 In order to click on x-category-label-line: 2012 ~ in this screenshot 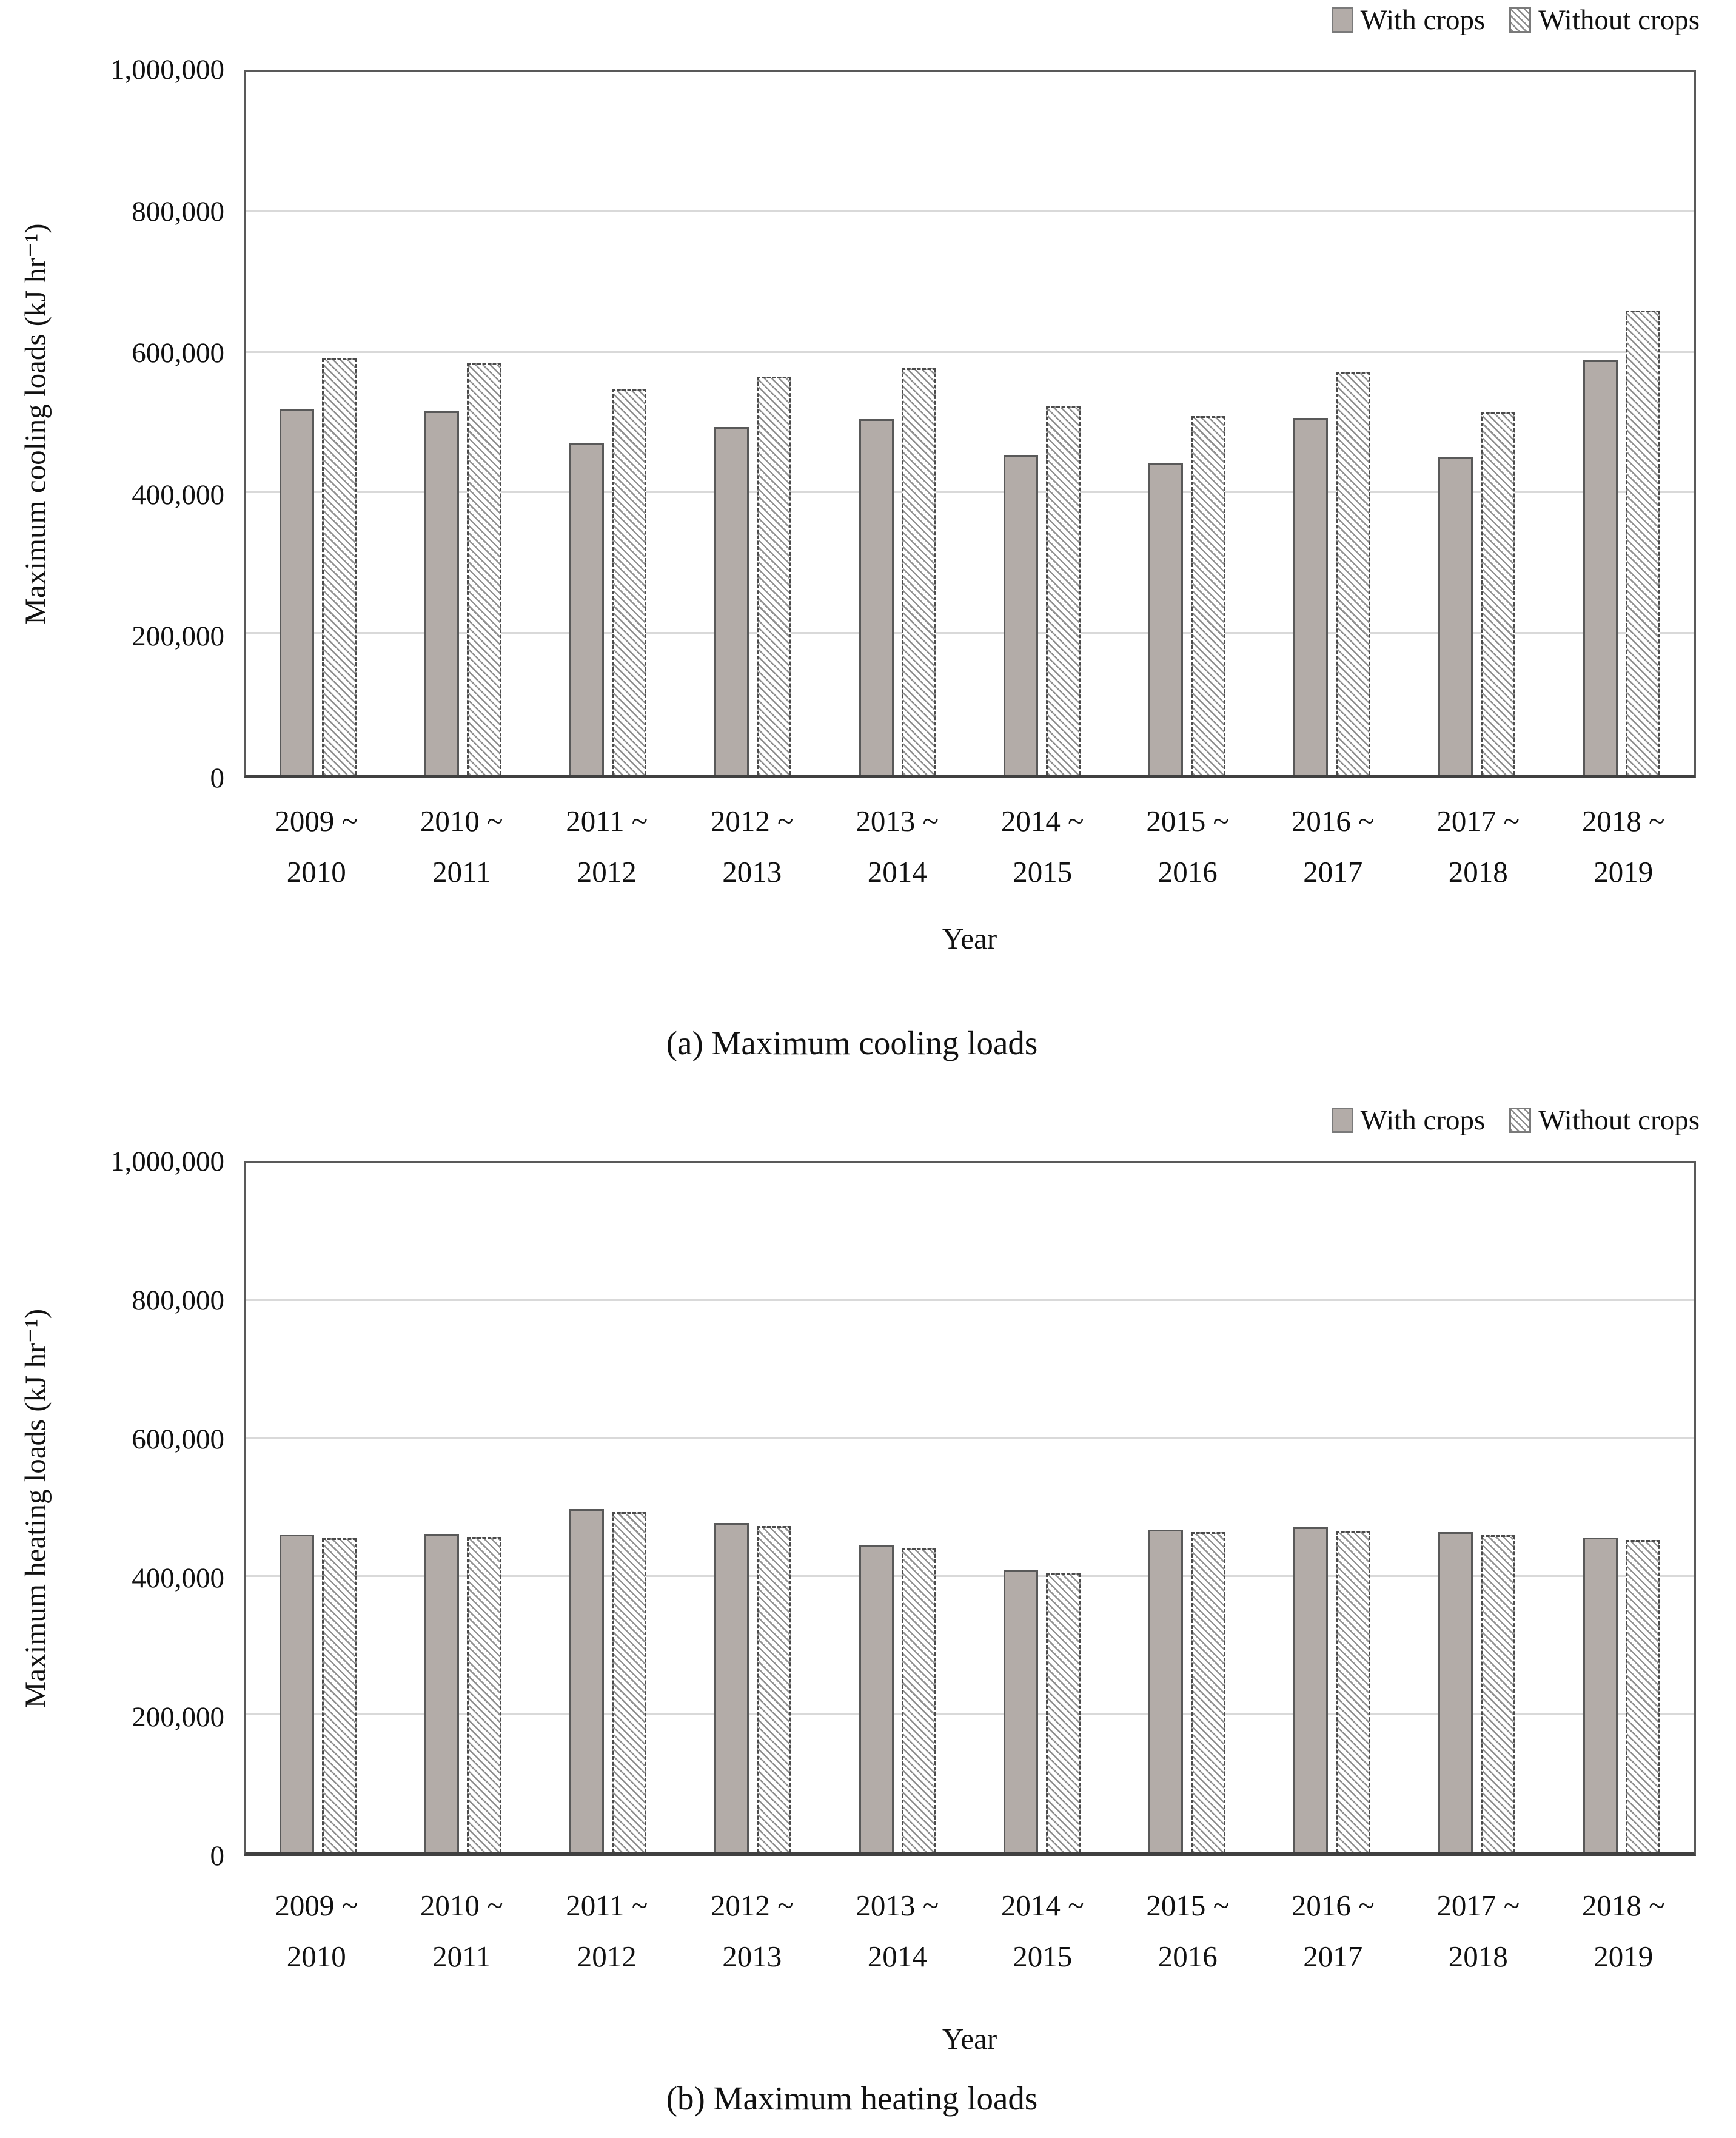, I will do `click(752, 821)`.